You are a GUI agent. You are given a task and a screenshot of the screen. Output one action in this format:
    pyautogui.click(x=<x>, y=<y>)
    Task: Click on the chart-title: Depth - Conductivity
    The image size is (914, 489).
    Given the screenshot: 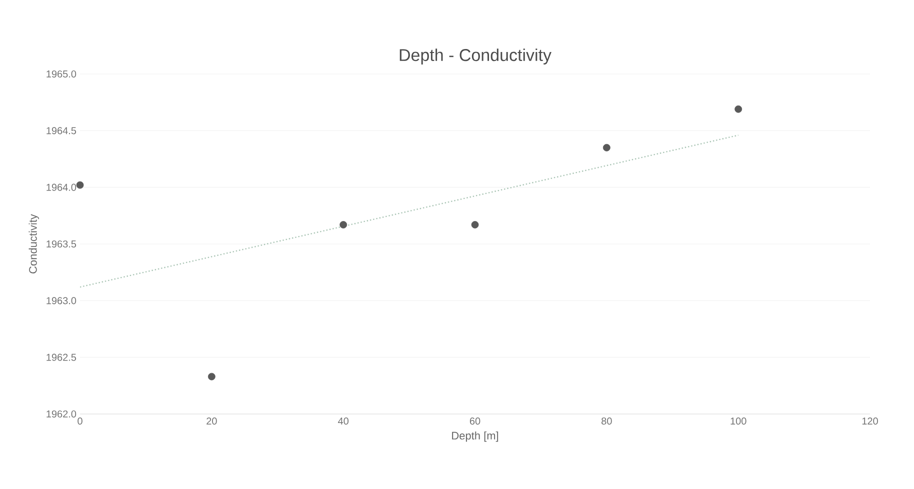 What is the action you would take?
    pyautogui.click(x=476, y=56)
    